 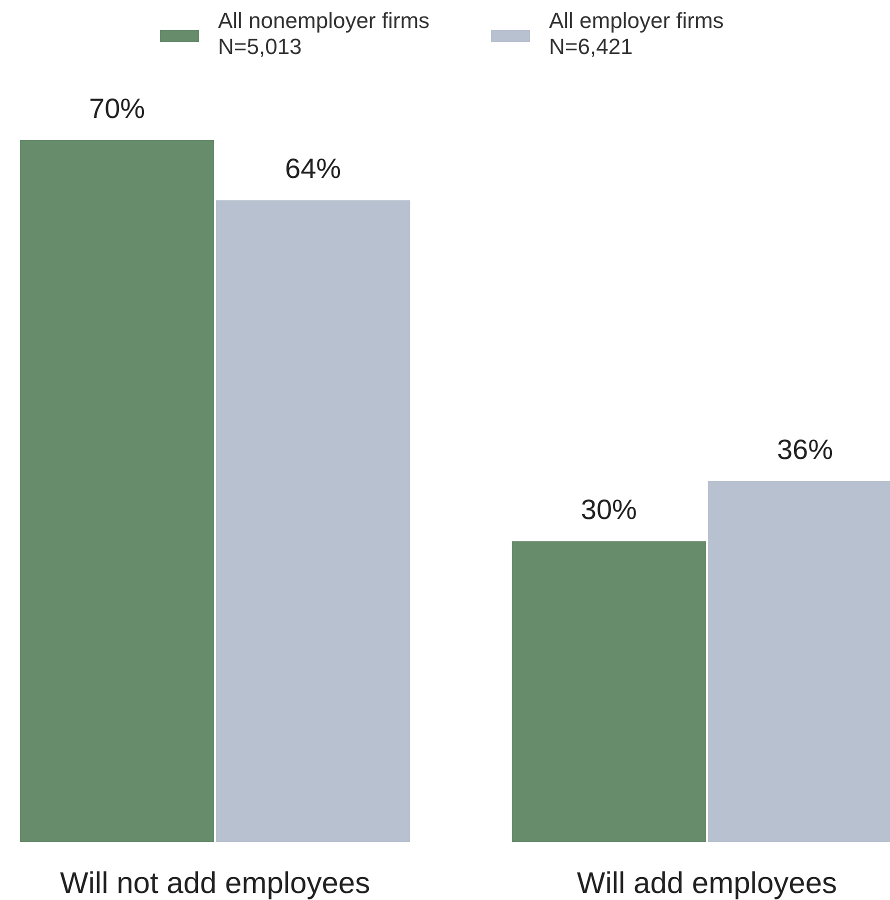 I want to click on legend-label: All employer firms N=6,421, so click(x=636, y=33).